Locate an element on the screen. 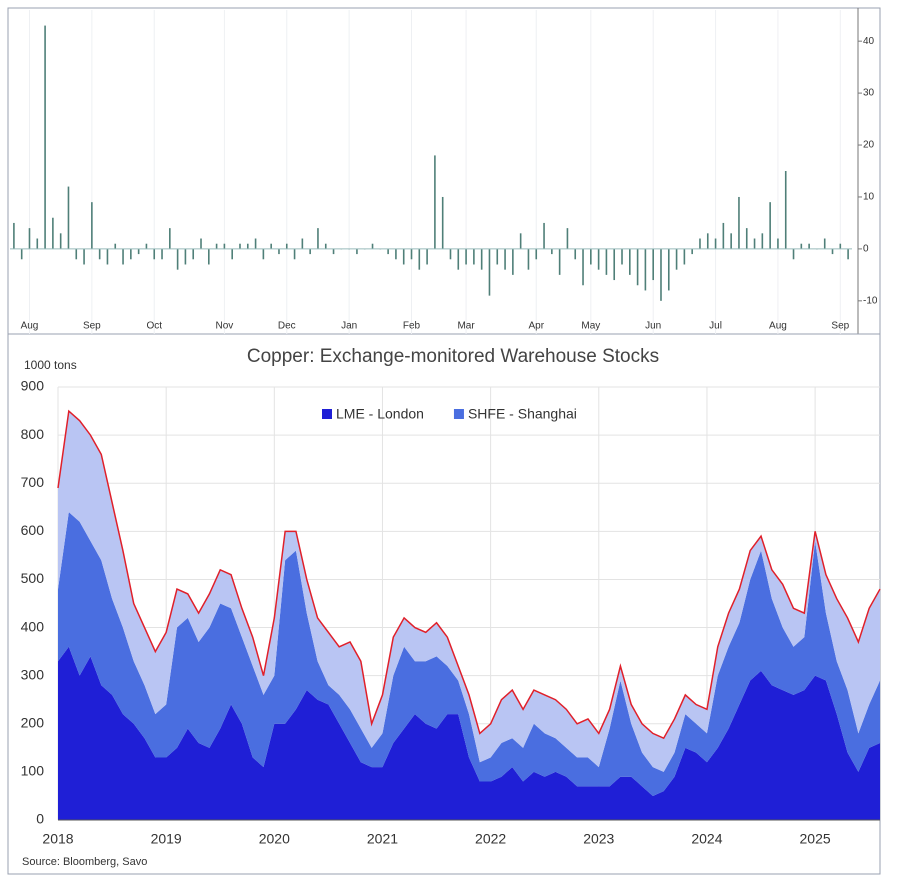 This screenshot has width=902, height=884. x-tick-label: 2018 is located at coordinates (57, 839).